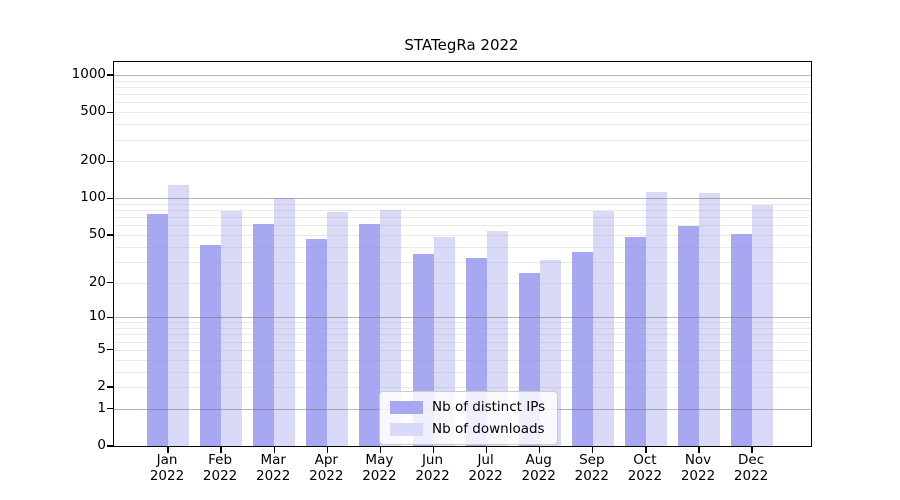 This screenshot has width=900, height=500. Describe the element at coordinates (101, 445) in the screenshot. I see `y-tick-label: 0` at that location.